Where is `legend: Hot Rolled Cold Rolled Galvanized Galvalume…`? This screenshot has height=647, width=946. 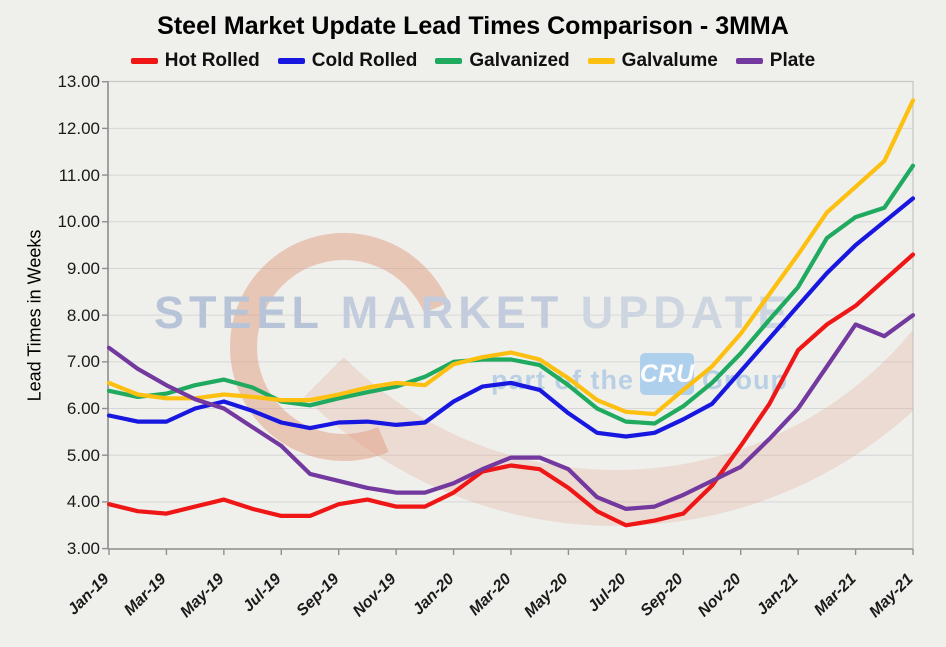
legend: Hot Rolled Cold Rolled Galvanized Galvalume… is located at coordinates (473, 61).